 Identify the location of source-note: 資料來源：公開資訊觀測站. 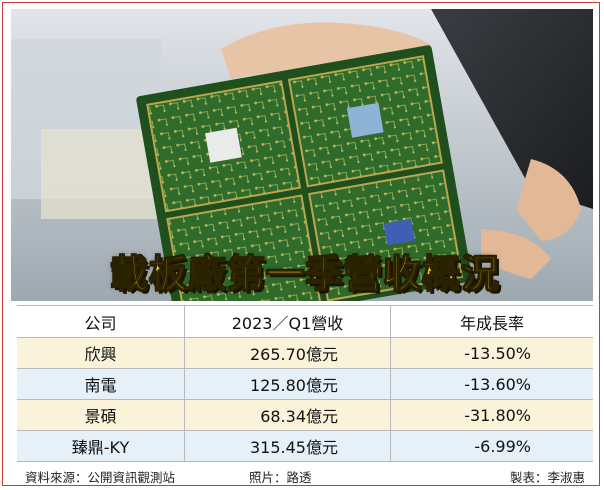
(100, 477).